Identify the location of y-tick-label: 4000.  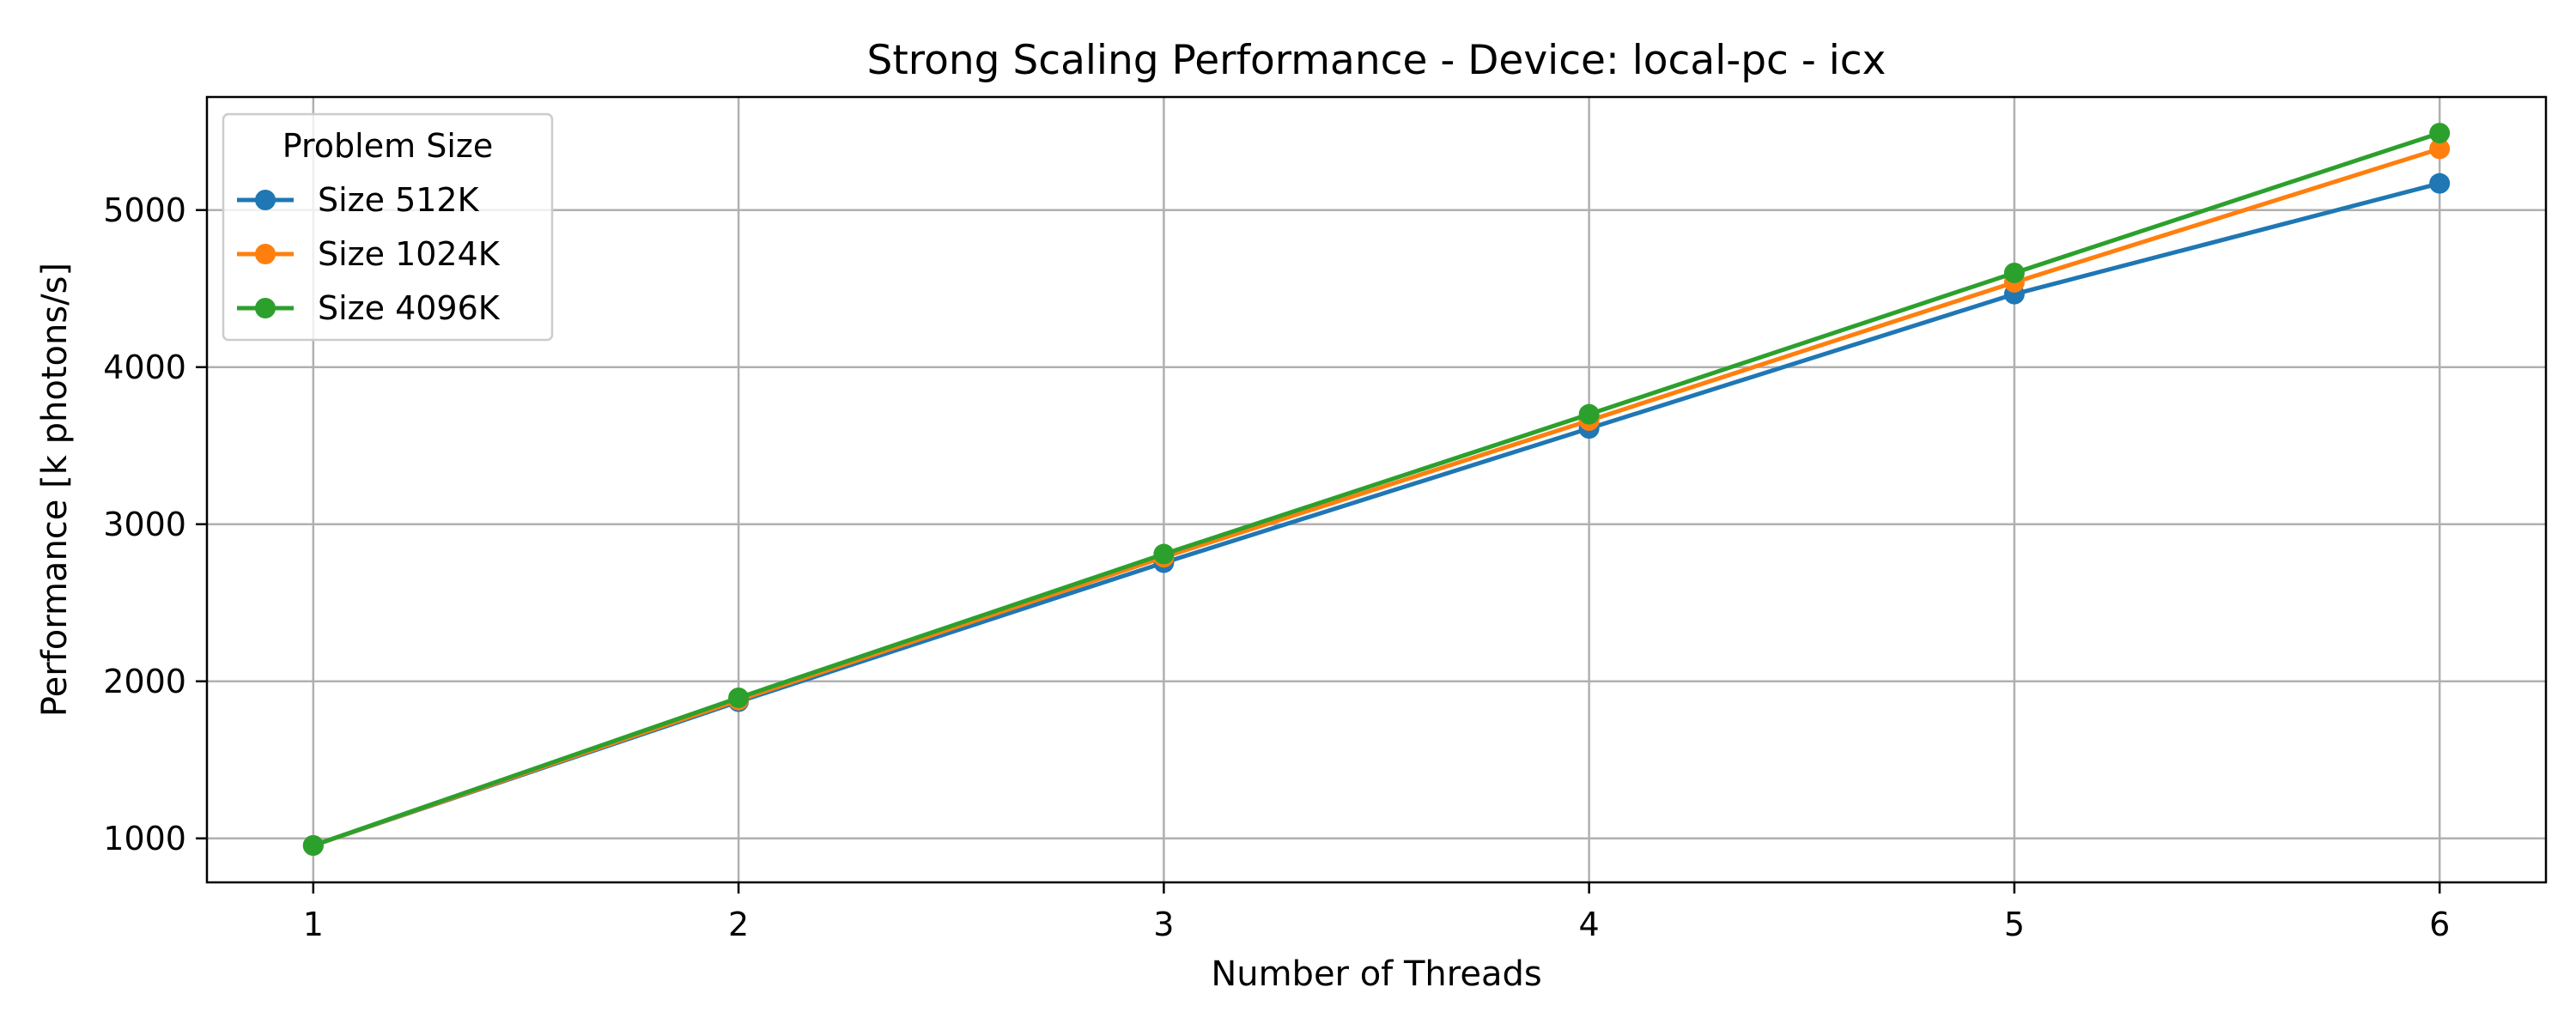
(144, 367).